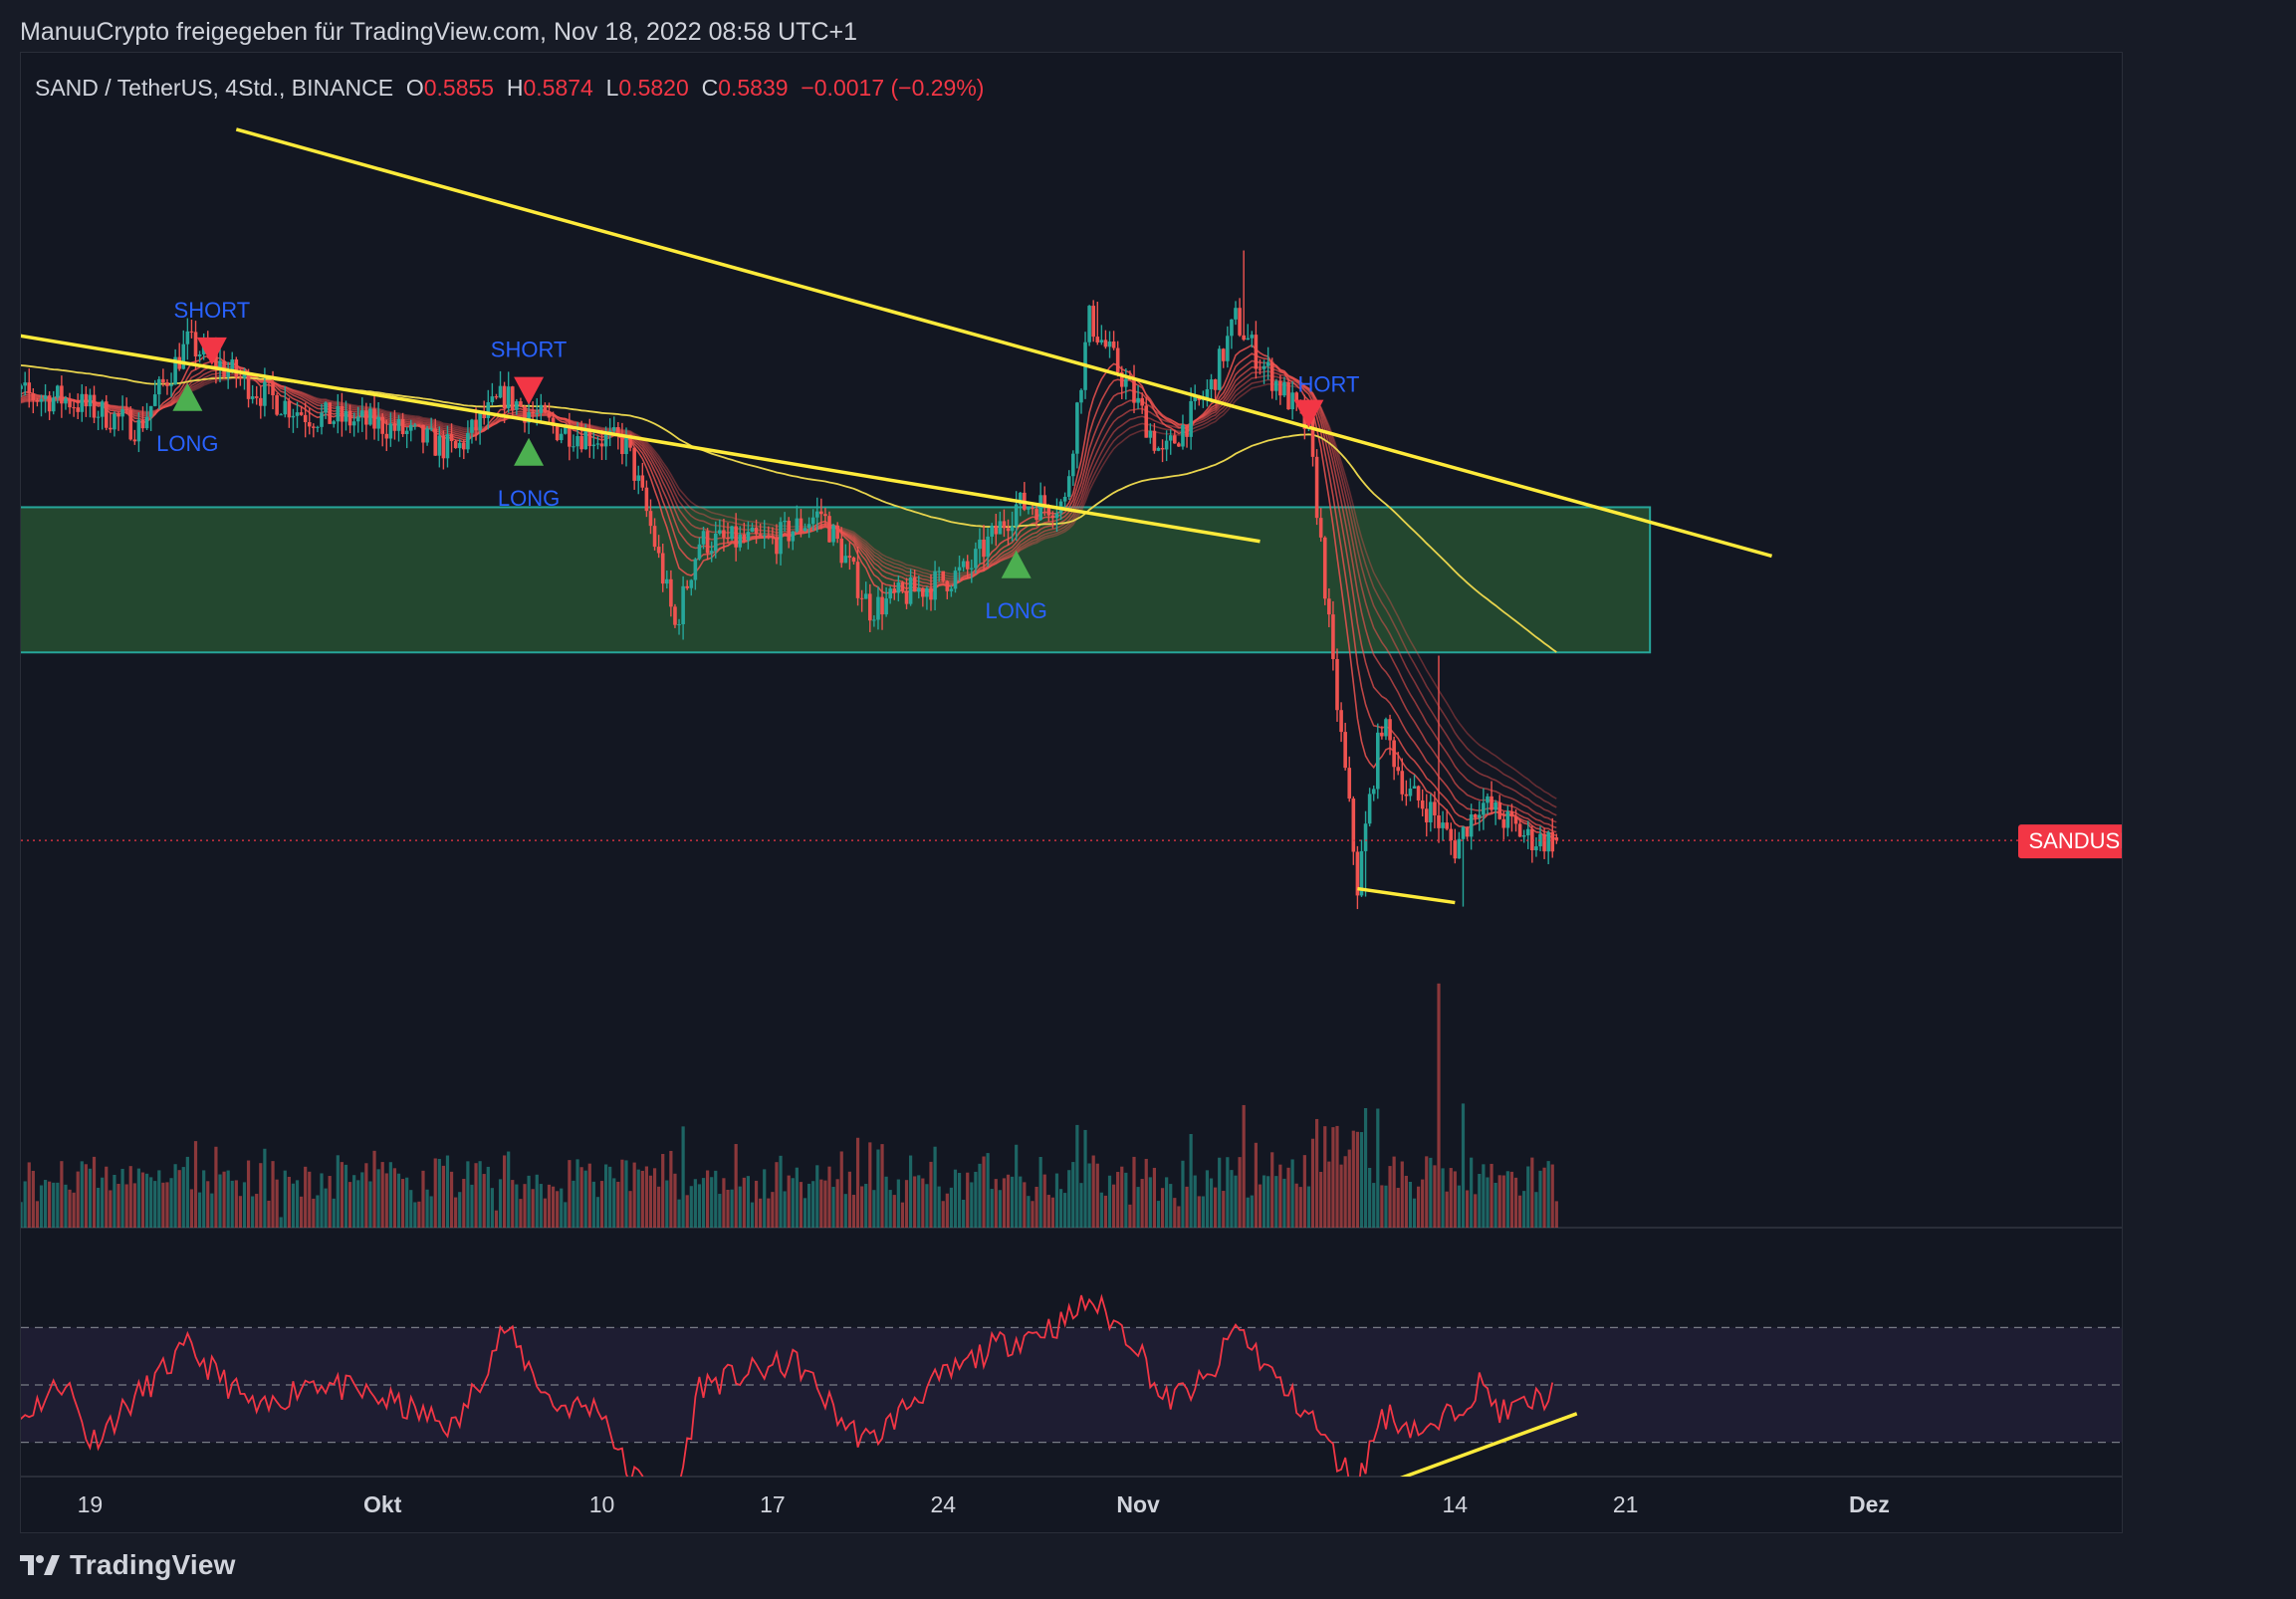  I want to click on long-arrow-icon, so click(1016, 564).